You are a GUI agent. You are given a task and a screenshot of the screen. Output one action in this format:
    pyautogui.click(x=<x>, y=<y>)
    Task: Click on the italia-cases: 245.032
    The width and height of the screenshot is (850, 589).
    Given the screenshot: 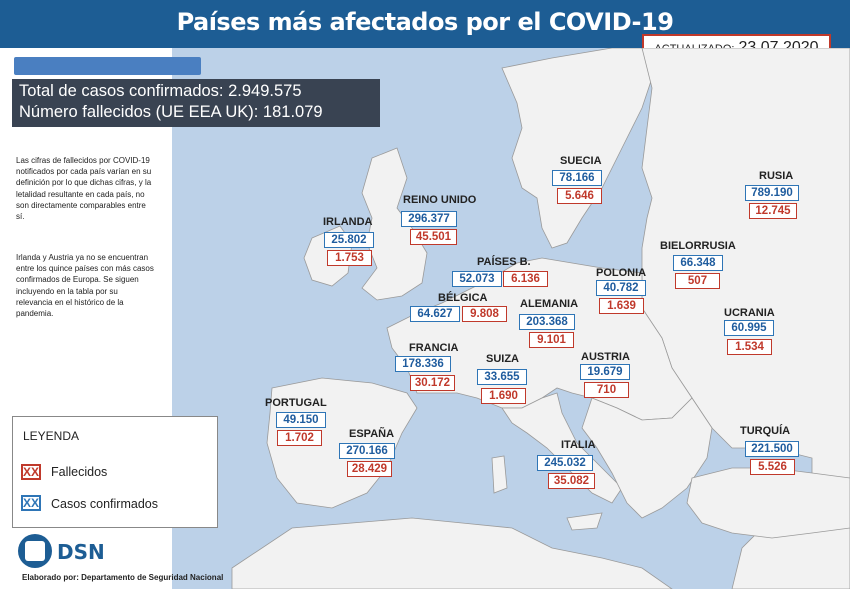 What is the action you would take?
    pyautogui.click(x=565, y=463)
    